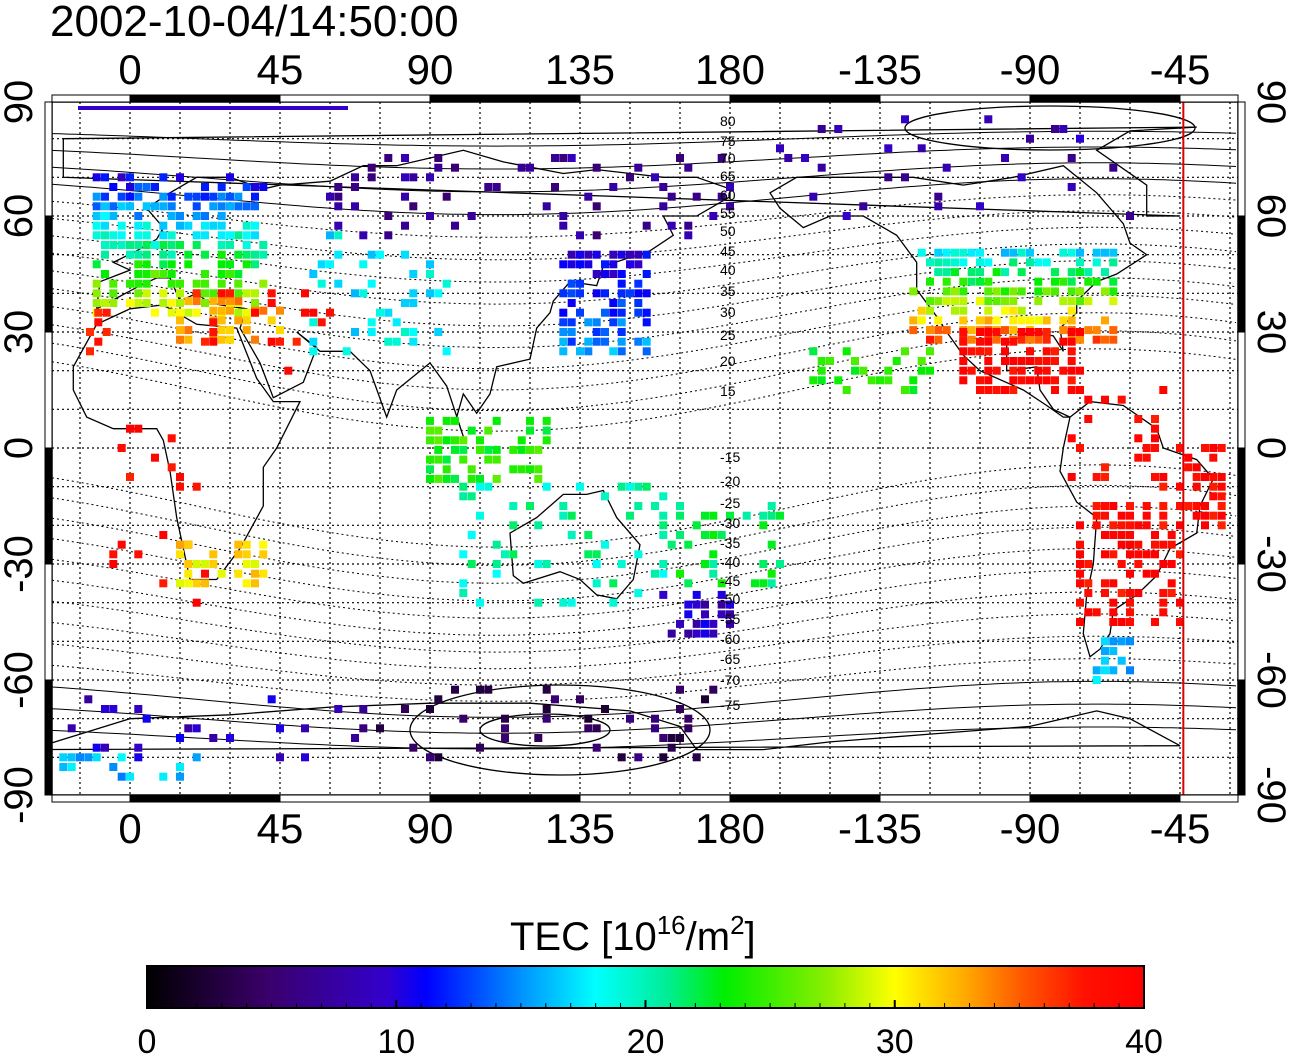  What do you see at coordinates (355, 798) in the screenshot?
I see `bottom-axis-segment` at bounding box center [355, 798].